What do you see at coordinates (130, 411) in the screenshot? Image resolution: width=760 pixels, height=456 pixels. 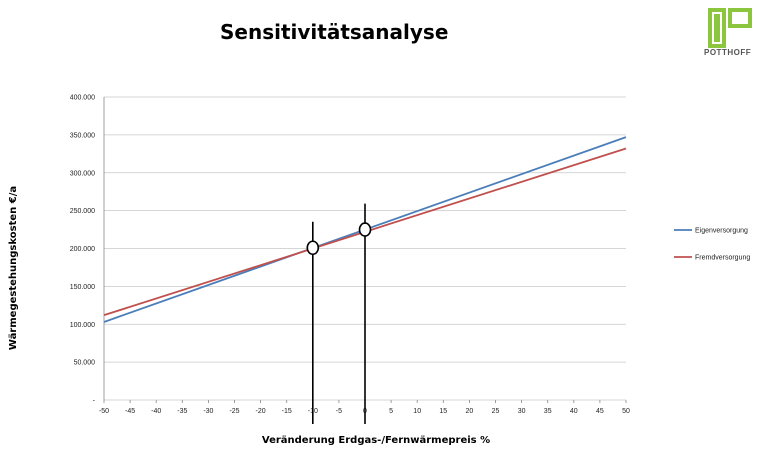 I see `x-tick-label: -45` at bounding box center [130, 411].